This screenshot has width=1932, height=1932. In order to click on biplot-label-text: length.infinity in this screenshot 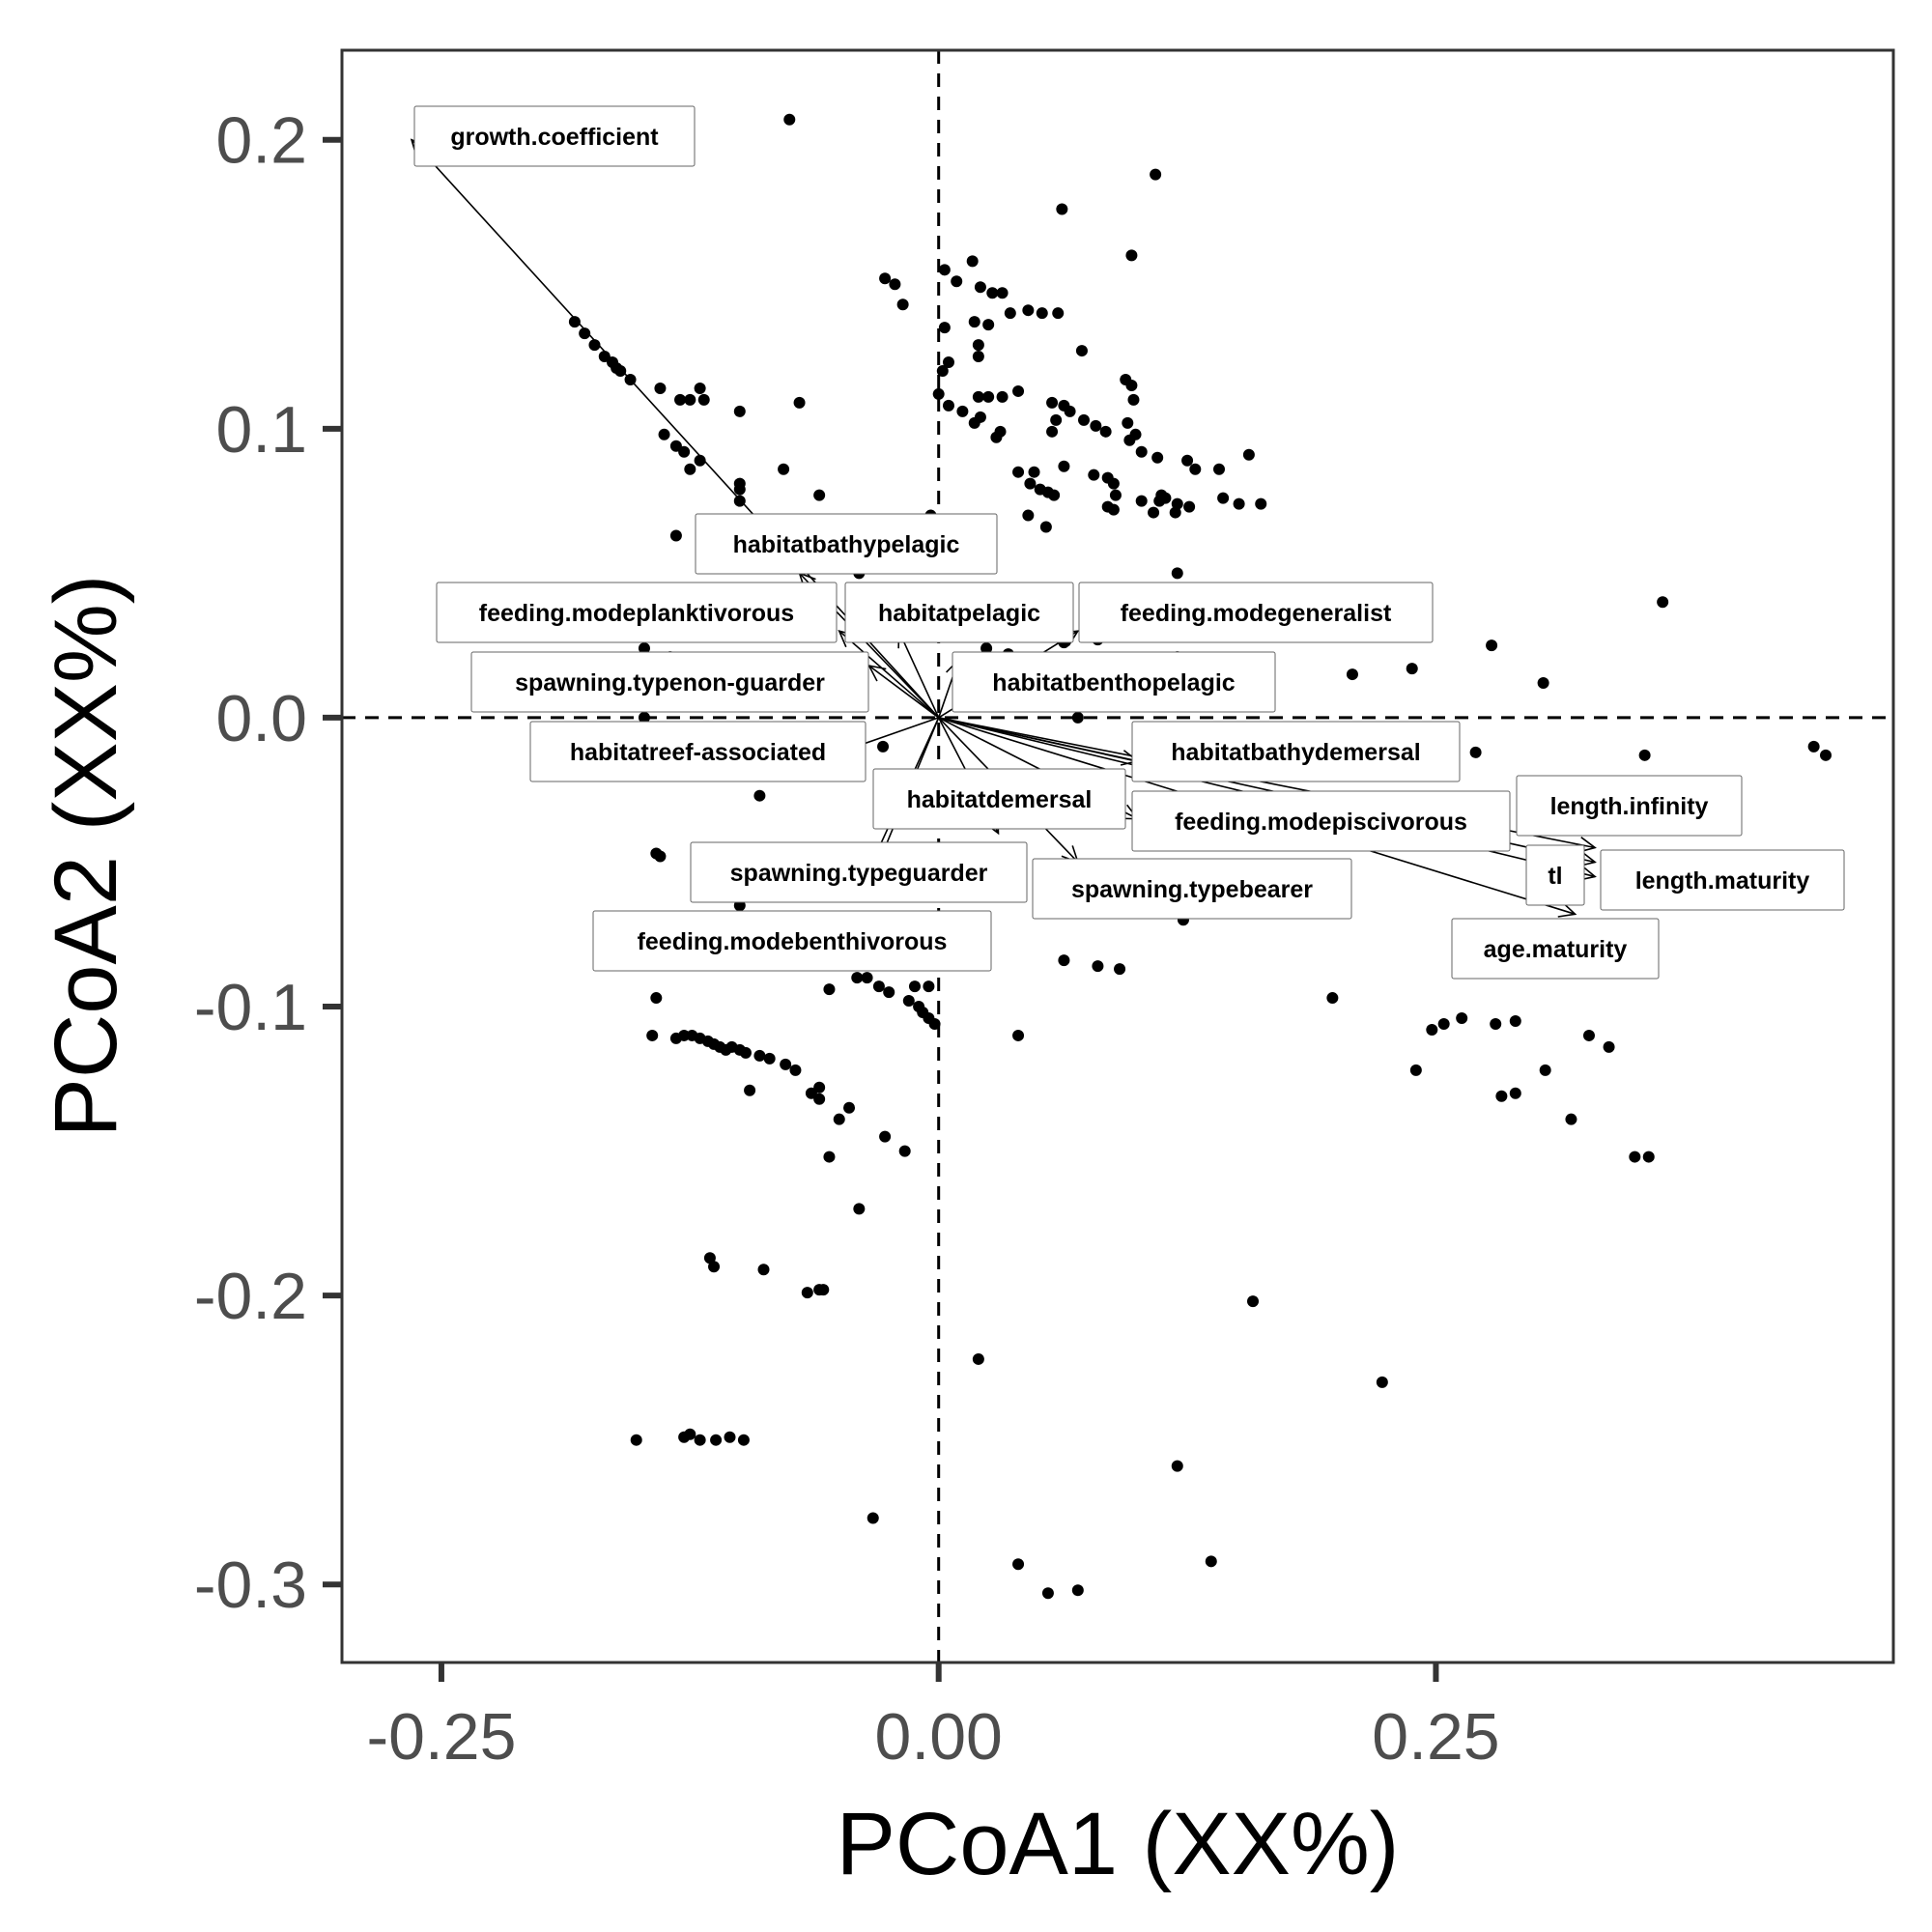, I will do `click(1629, 806)`.